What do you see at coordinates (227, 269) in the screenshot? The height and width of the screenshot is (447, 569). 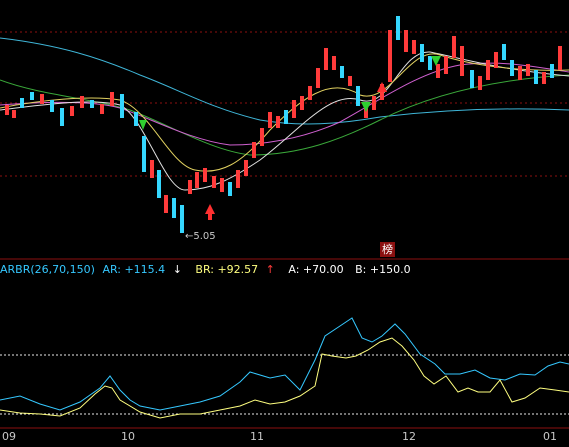 I see `br-value: BR: +92.57` at bounding box center [227, 269].